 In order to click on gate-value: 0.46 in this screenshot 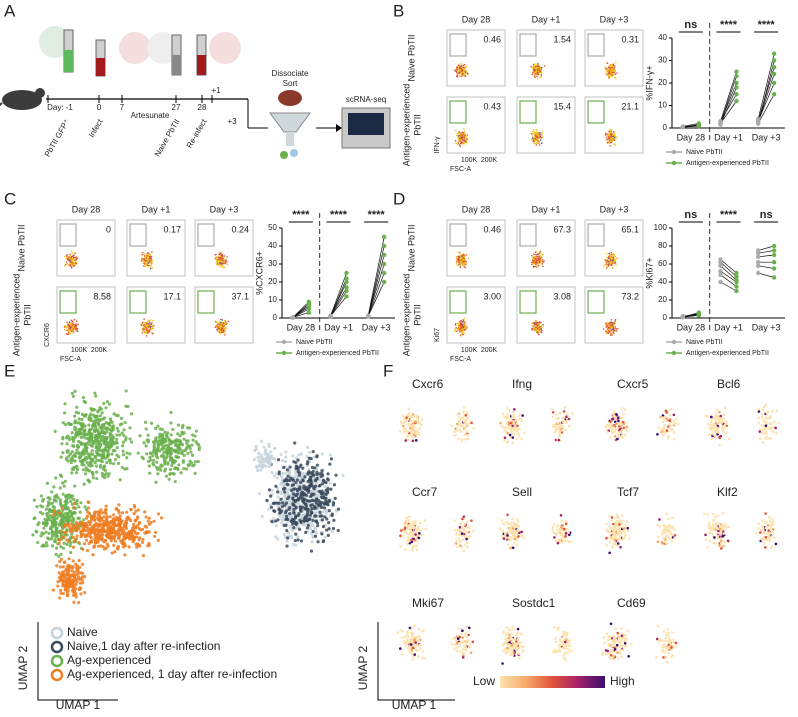, I will do `click(492, 229)`.